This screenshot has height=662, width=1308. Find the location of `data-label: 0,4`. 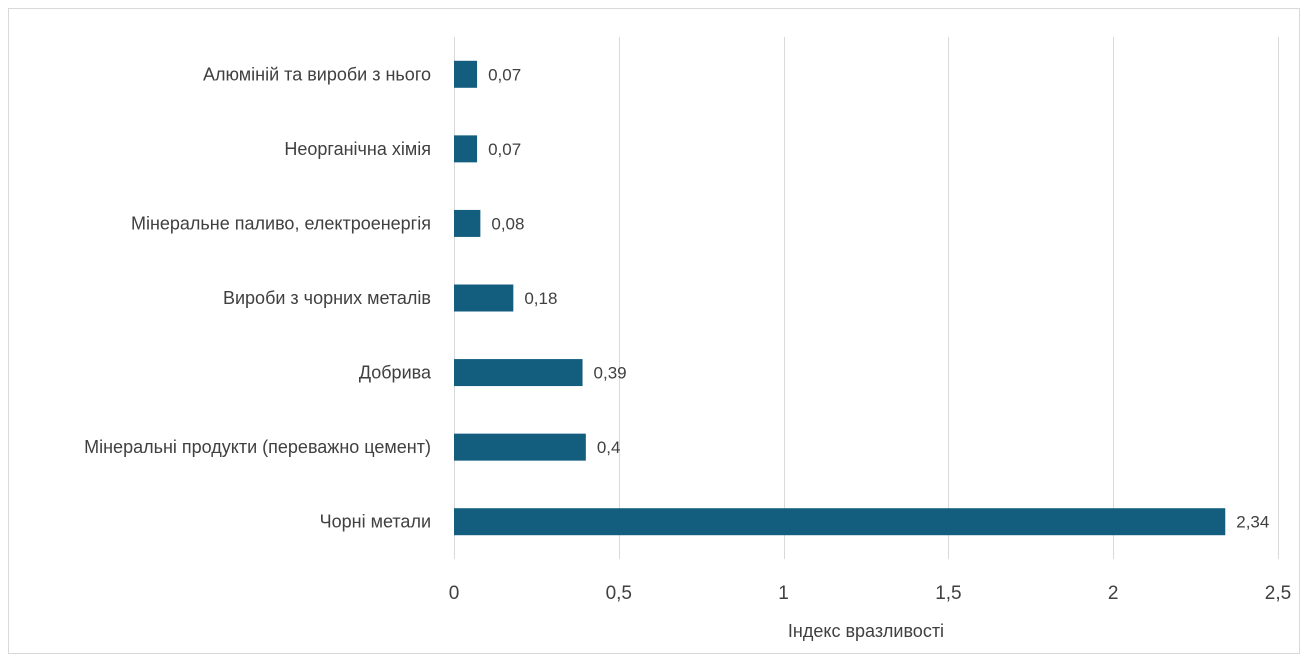

data-label: 0,4 is located at coordinates (609, 447).